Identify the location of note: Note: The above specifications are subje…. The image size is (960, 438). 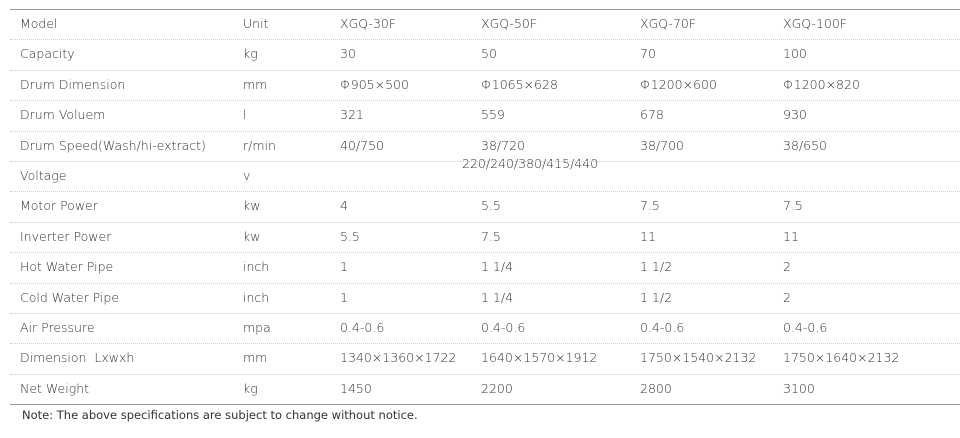
(220, 415).